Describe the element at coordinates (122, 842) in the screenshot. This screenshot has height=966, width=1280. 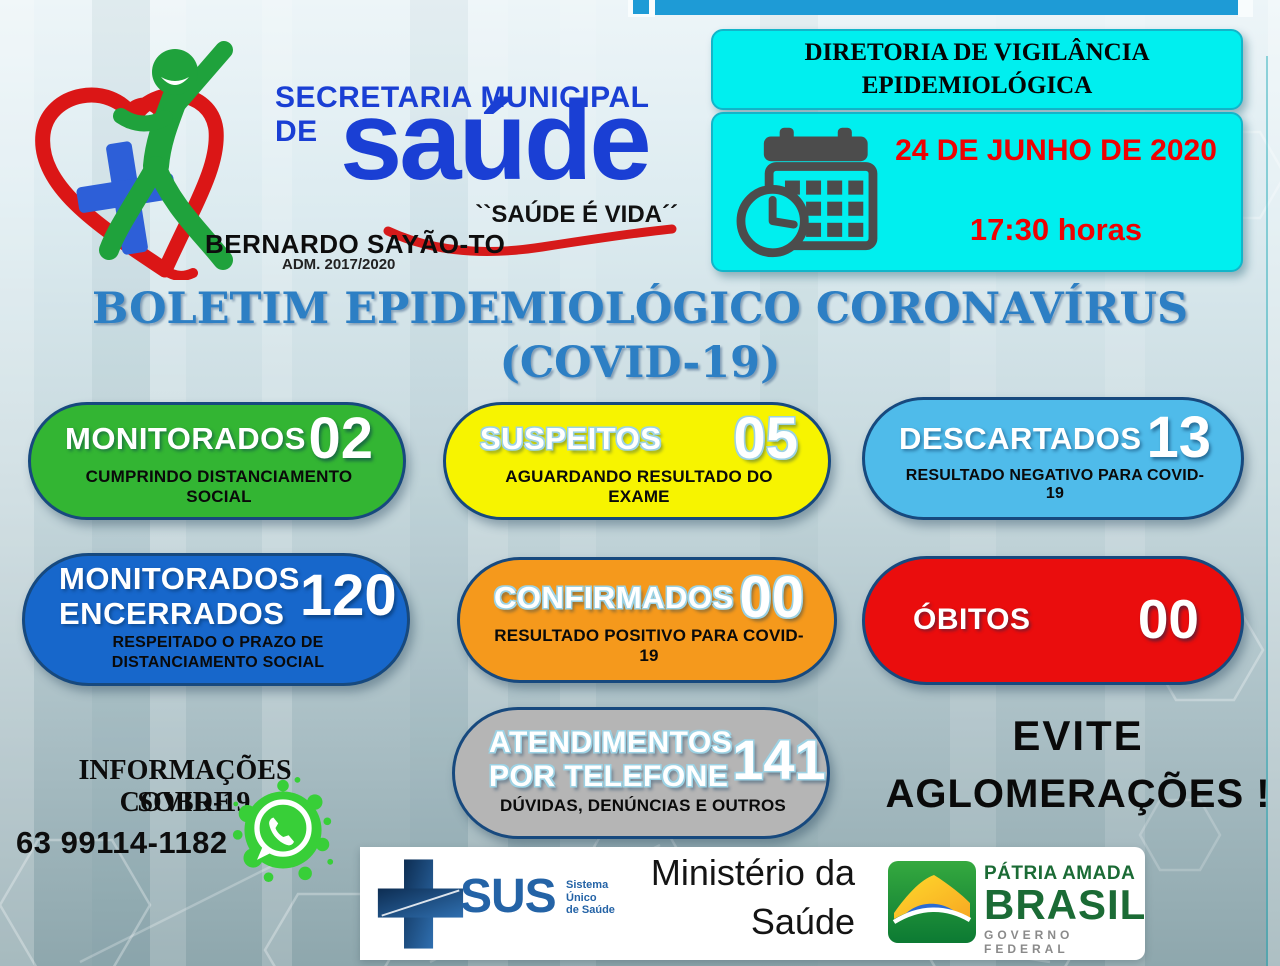
I see `whatsapp-phone-number: 63 99114-1182` at that location.